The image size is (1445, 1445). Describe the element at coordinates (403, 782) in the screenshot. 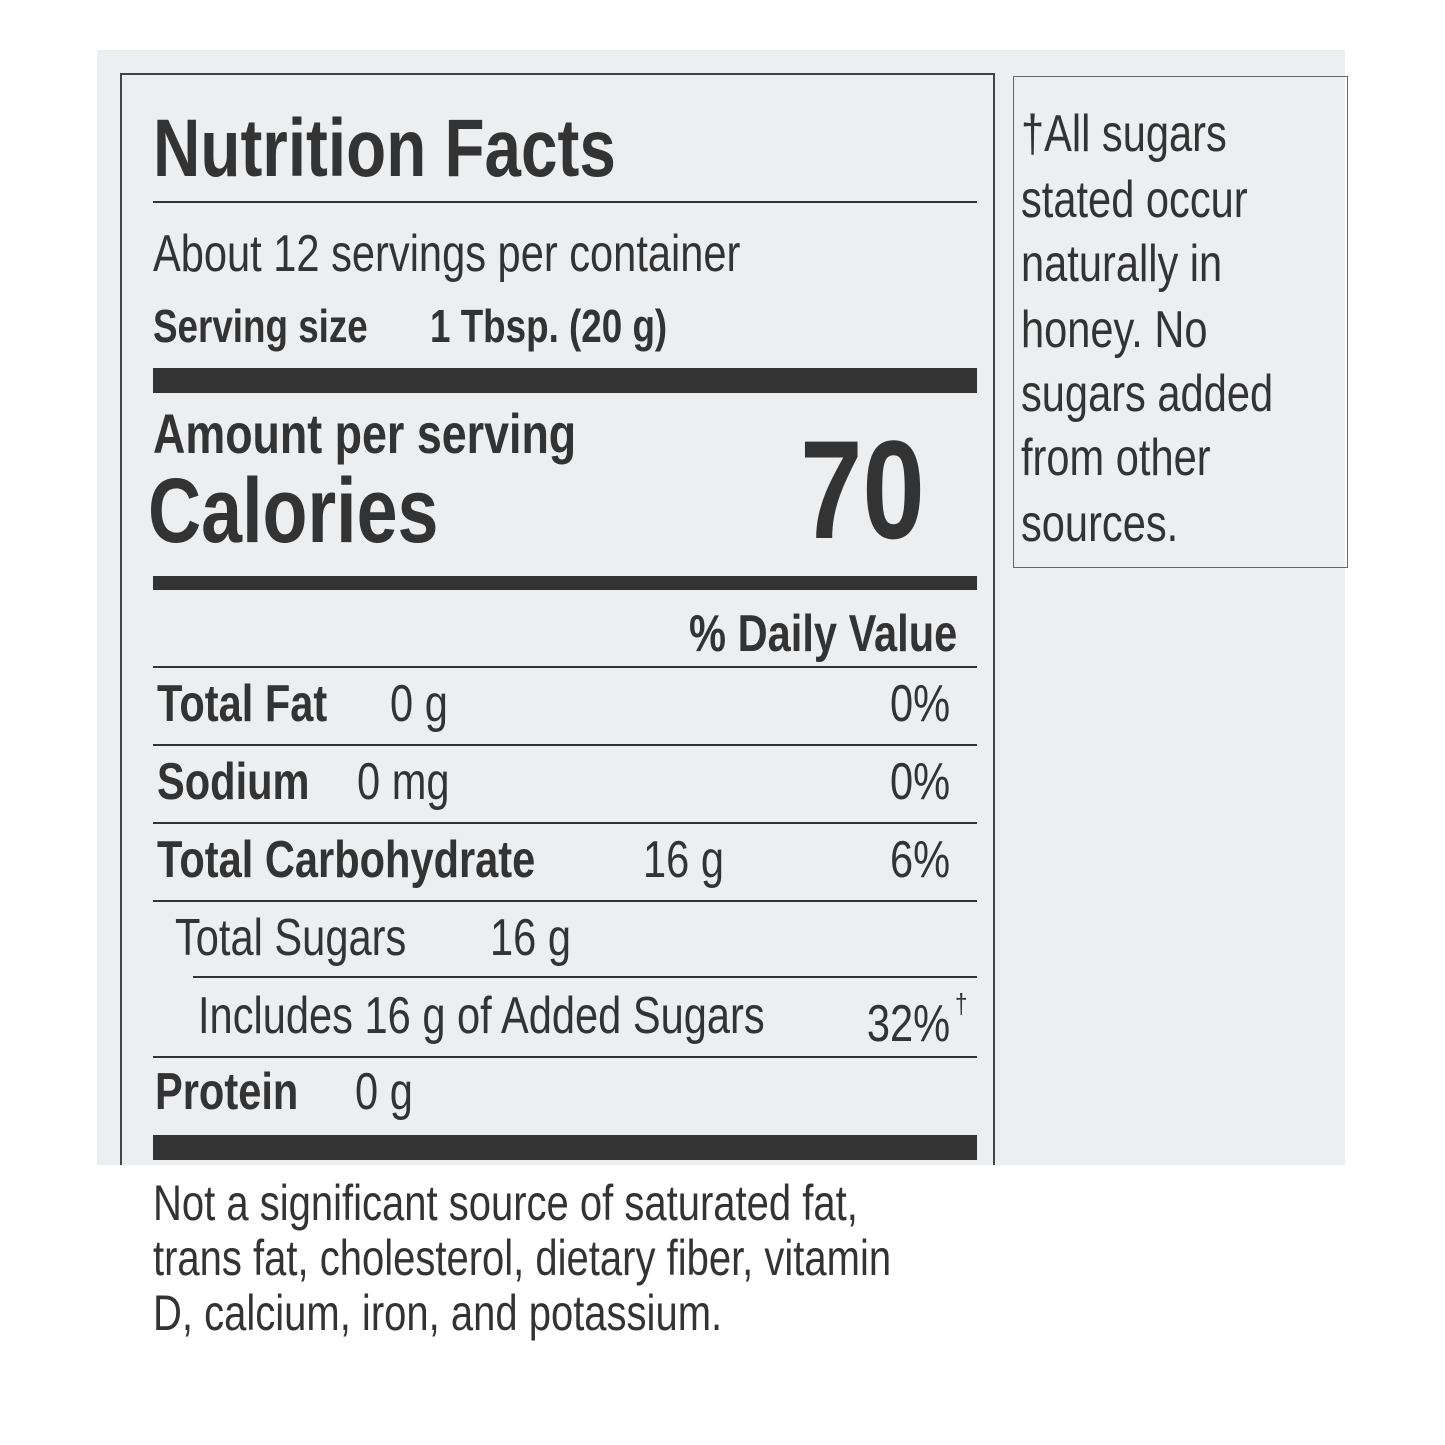

I see `nutrient-amount: 0 mg` at that location.